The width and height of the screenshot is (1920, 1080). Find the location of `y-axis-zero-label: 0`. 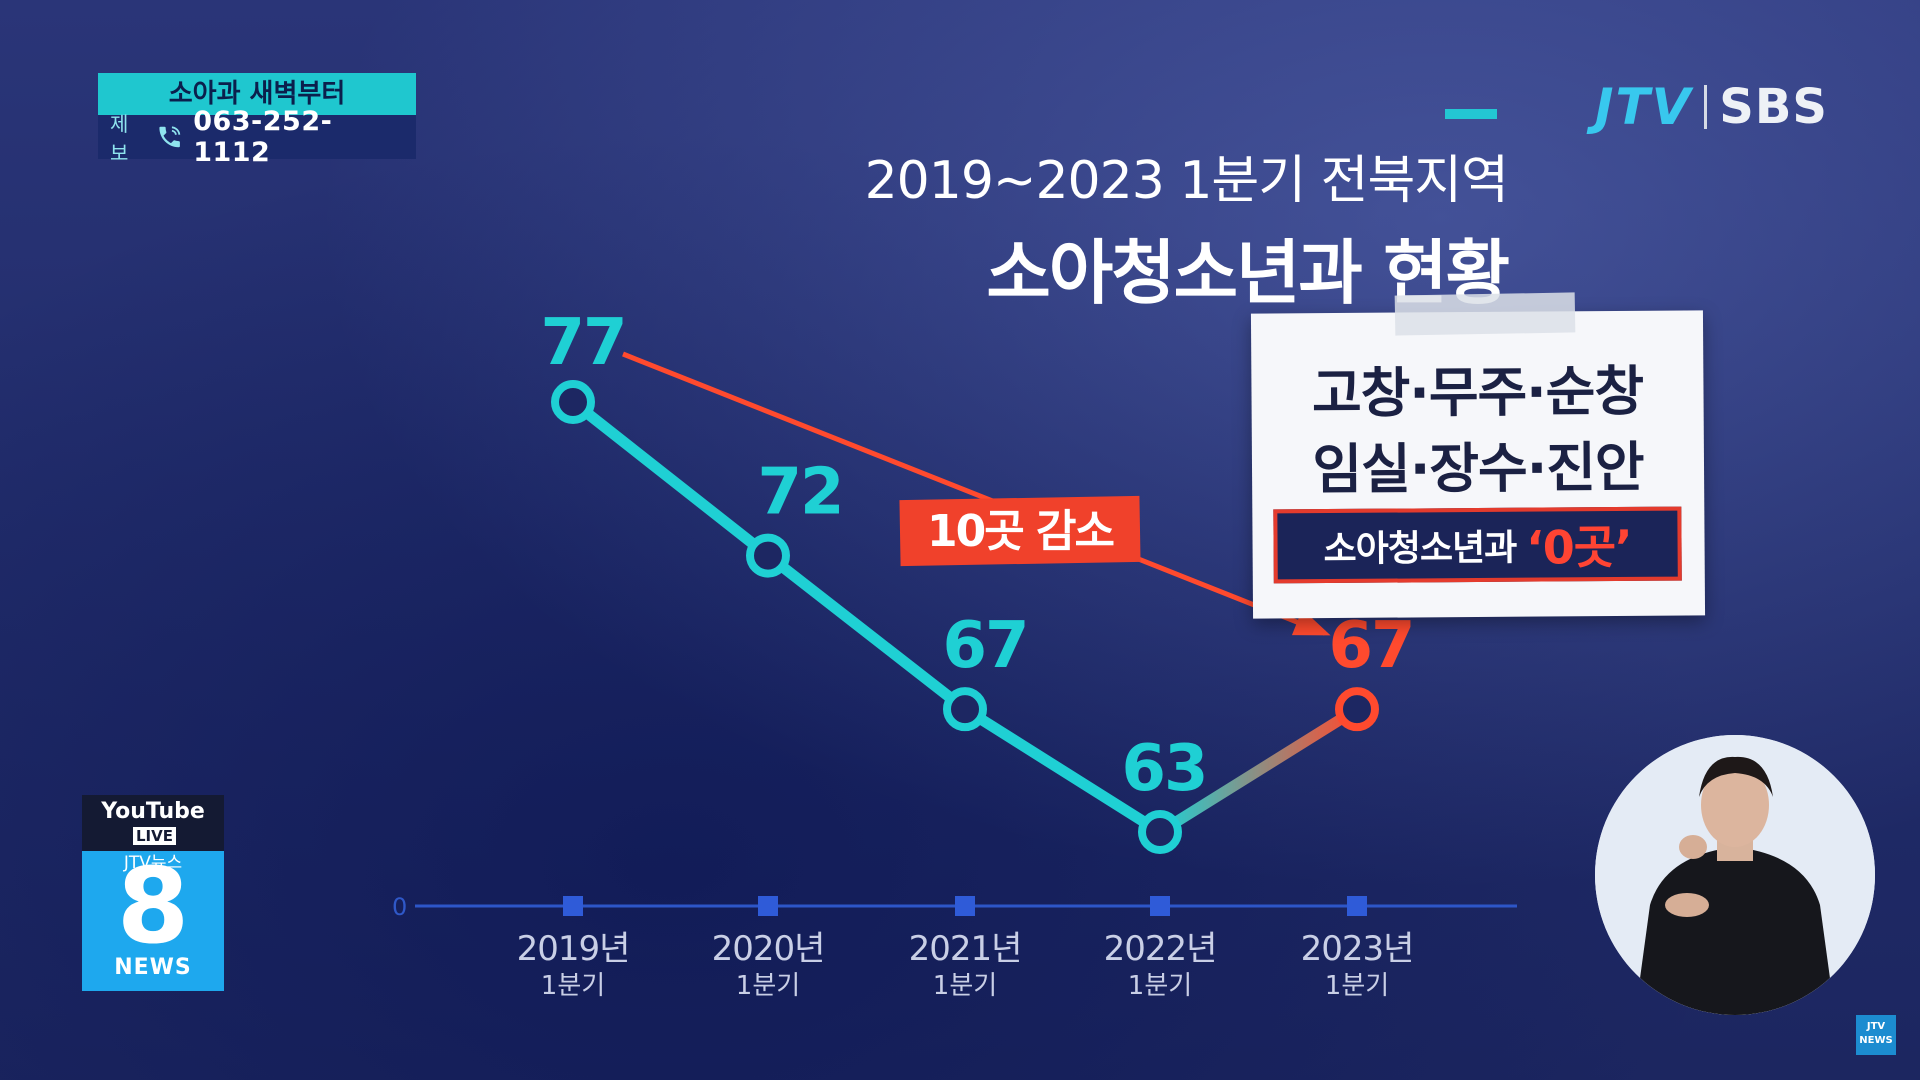

y-axis-zero-label: 0 is located at coordinates (399, 907).